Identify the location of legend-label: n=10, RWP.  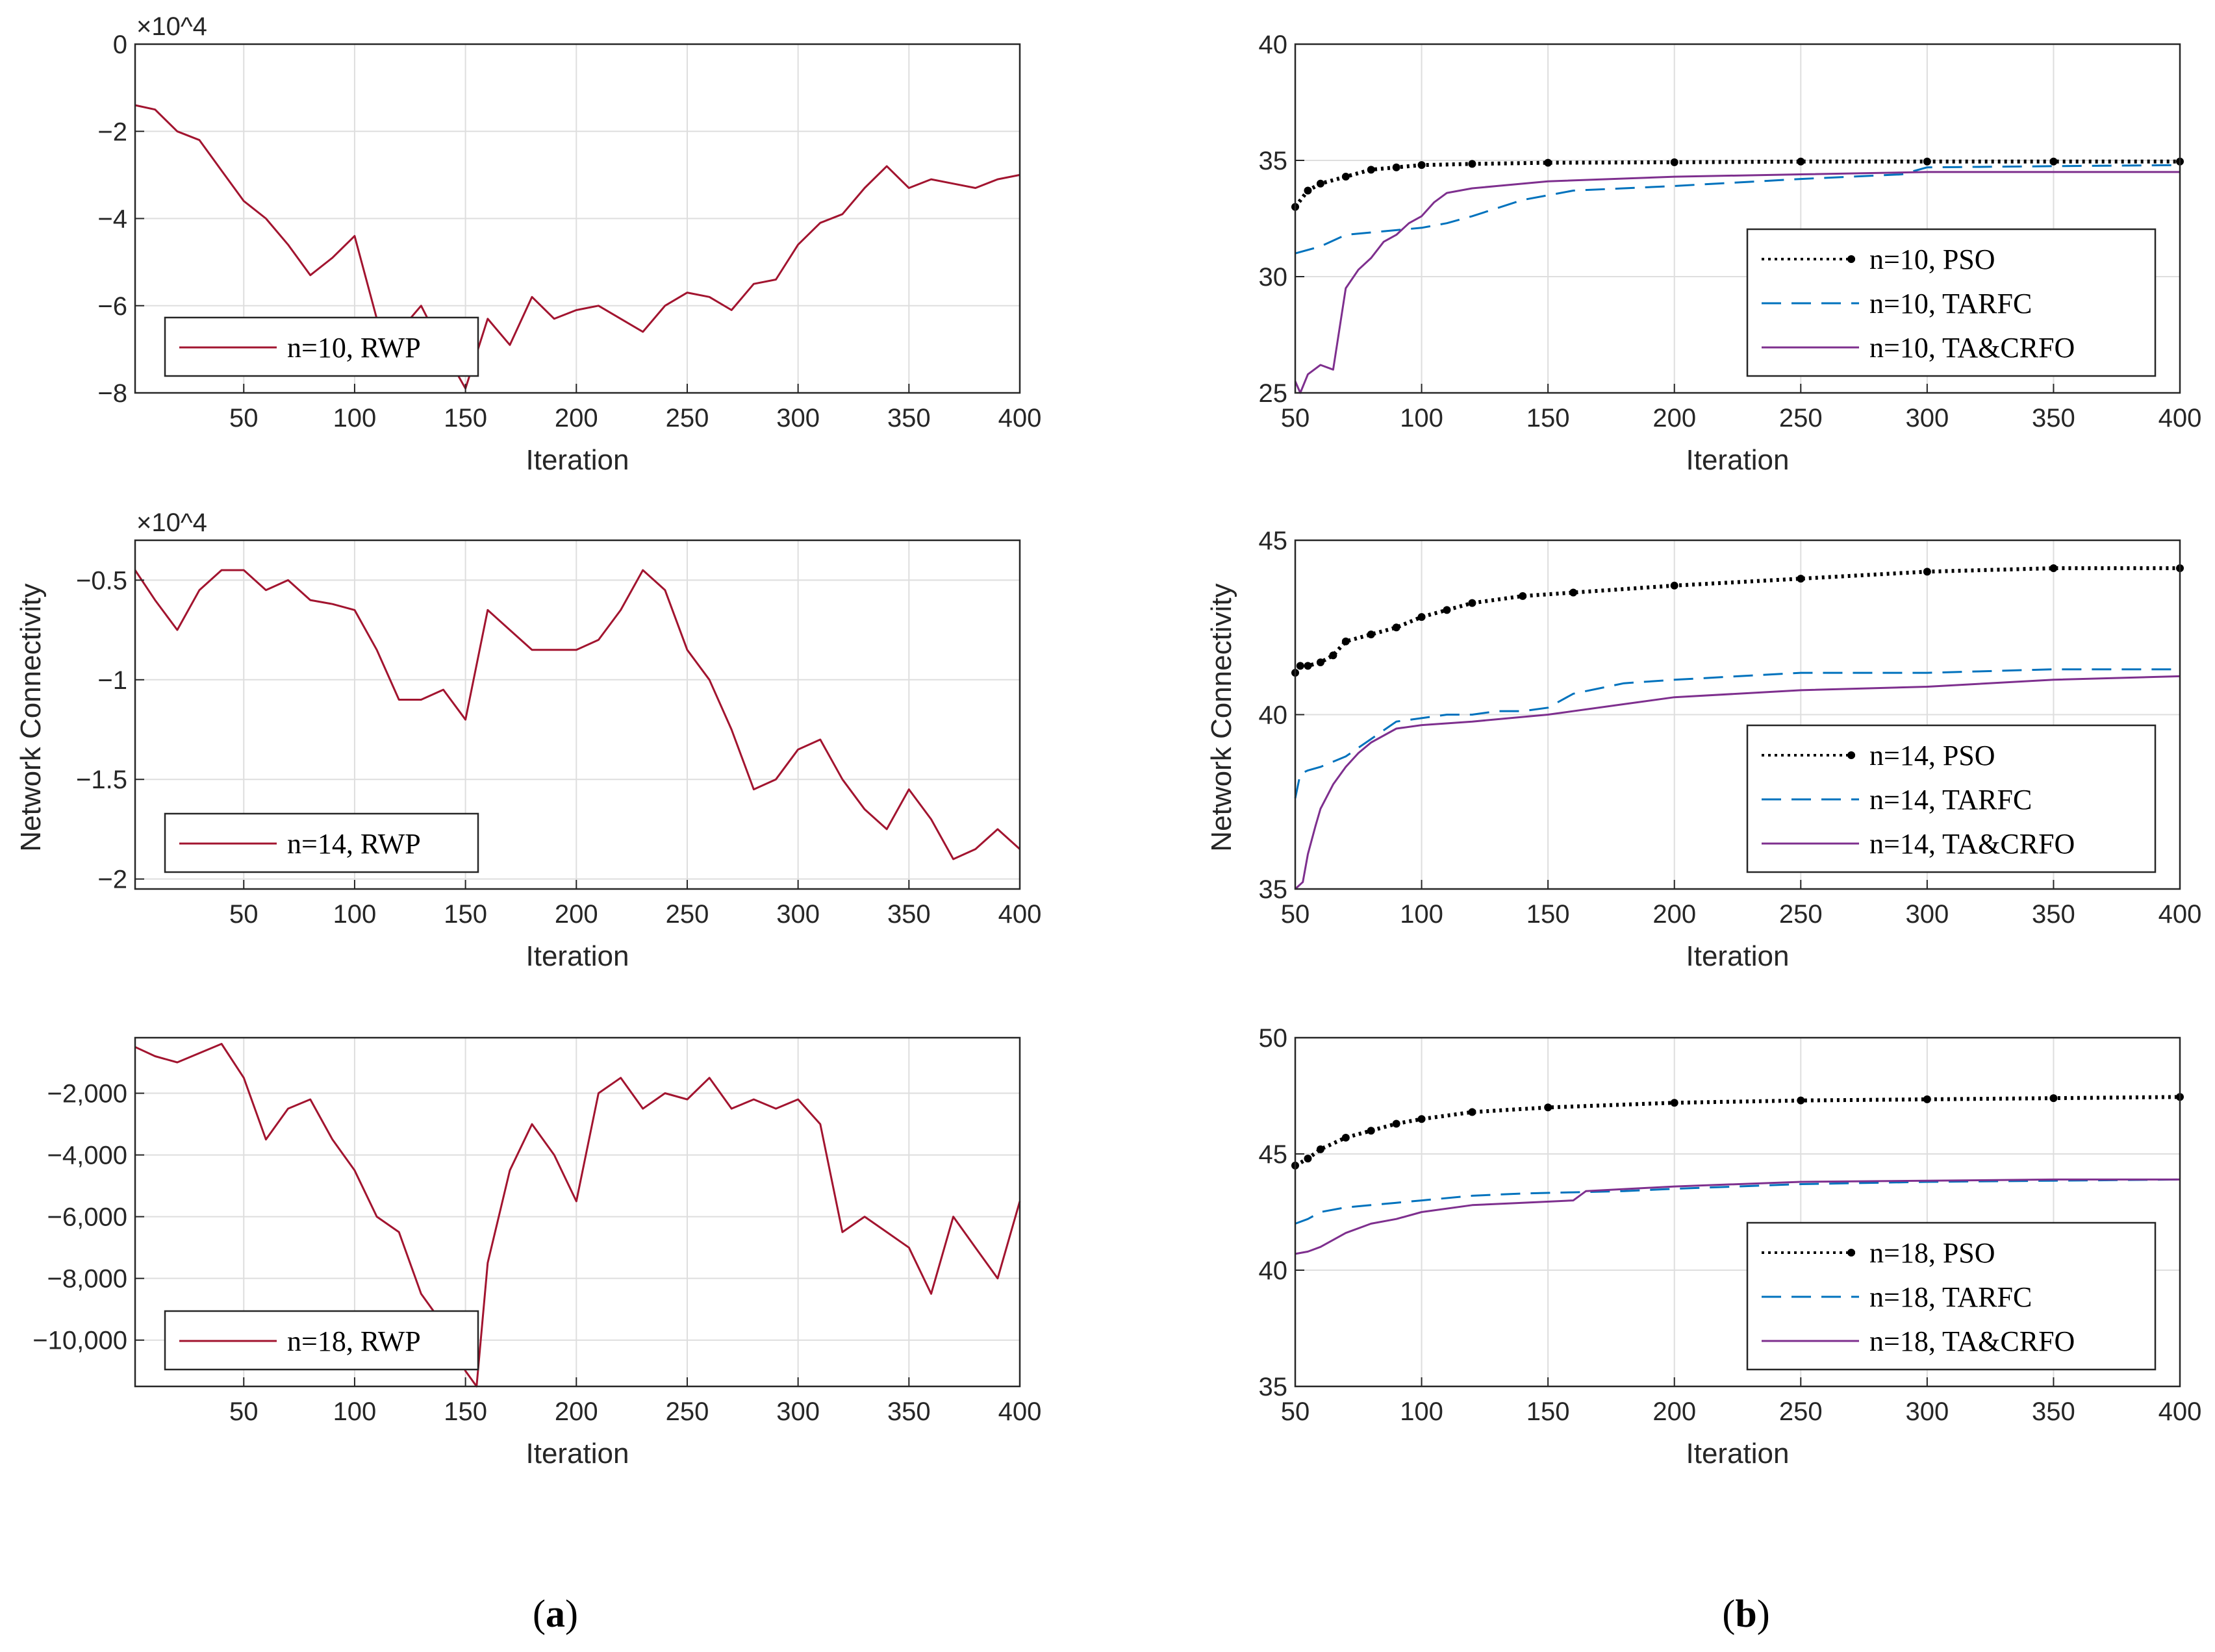
(354, 348).